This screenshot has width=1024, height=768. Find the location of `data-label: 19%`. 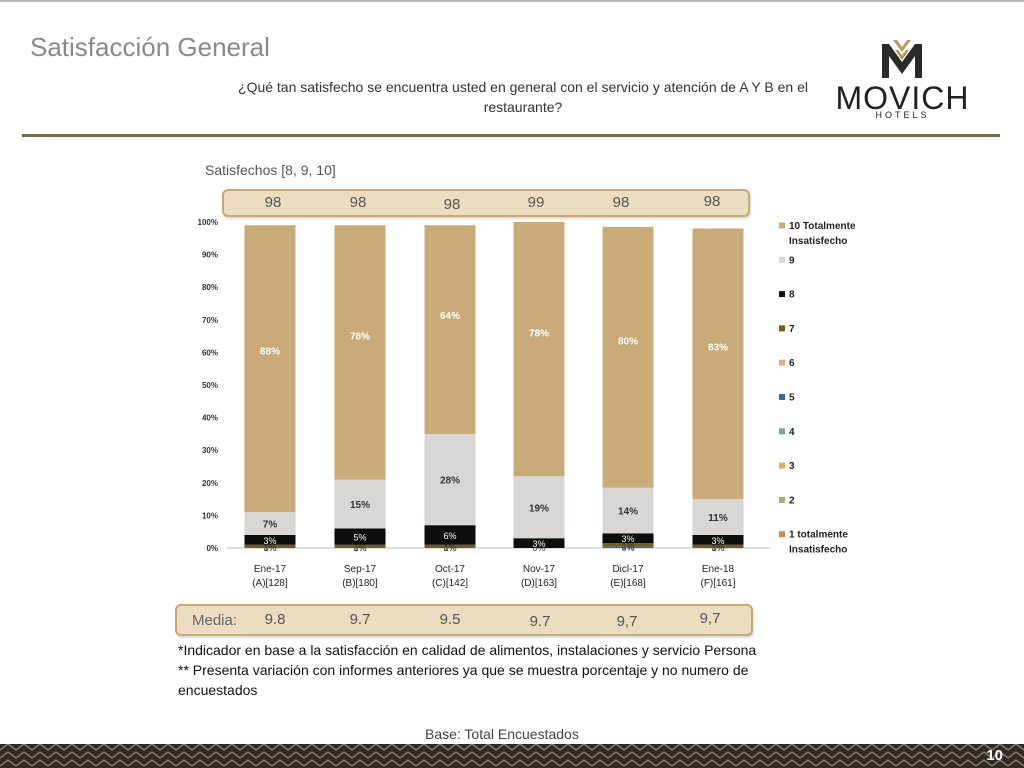

data-label: 19% is located at coordinates (539, 508).